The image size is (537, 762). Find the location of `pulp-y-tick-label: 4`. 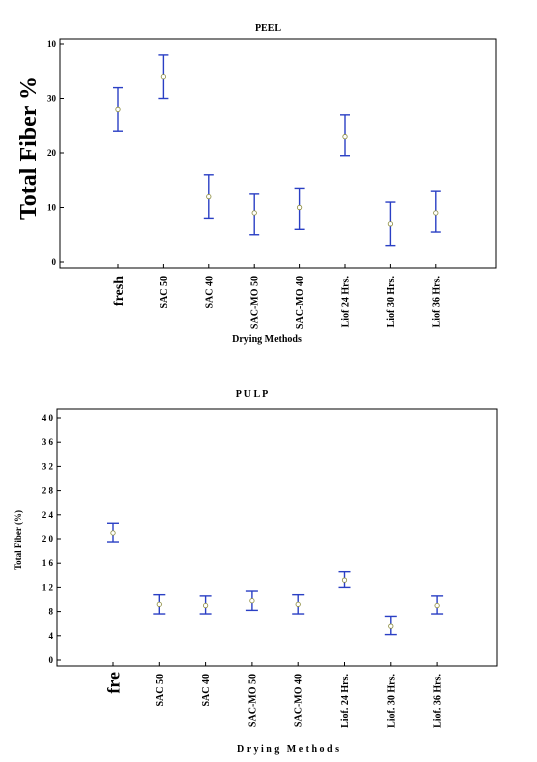

pulp-y-tick-label: 4 is located at coordinates (51, 636).